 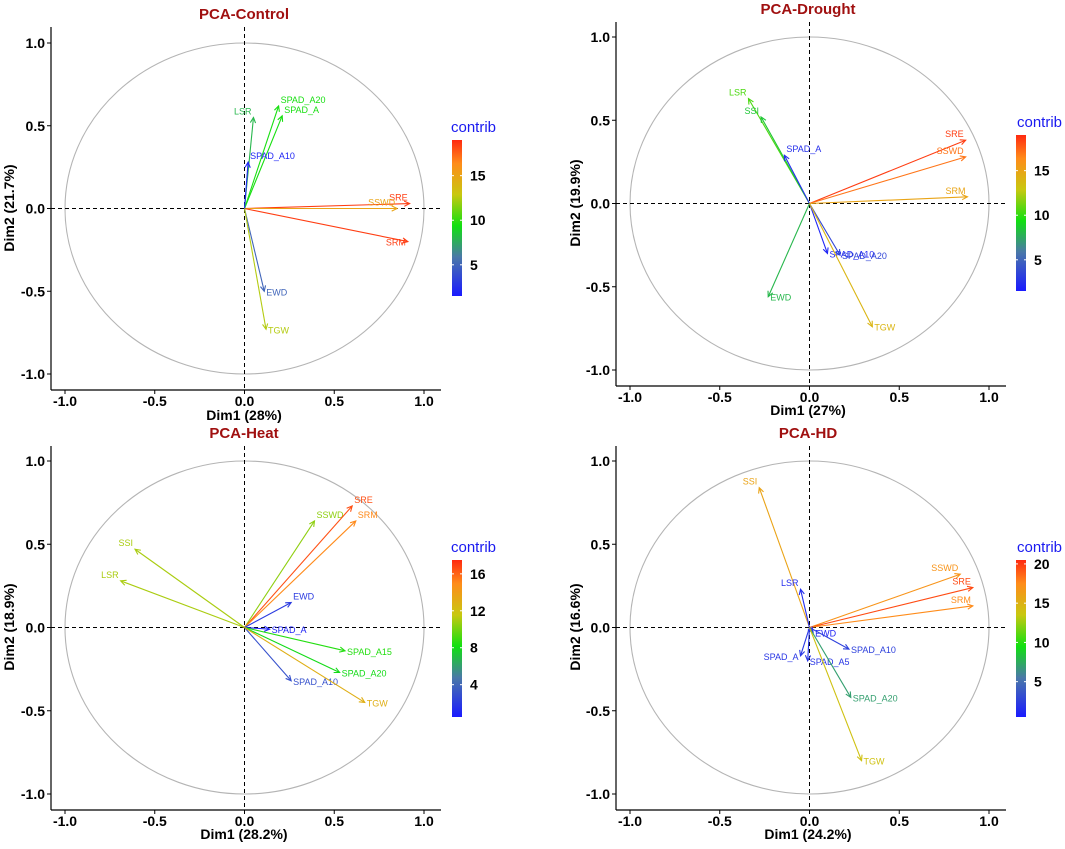 I want to click on variable-label: SRM, so click(x=396, y=243).